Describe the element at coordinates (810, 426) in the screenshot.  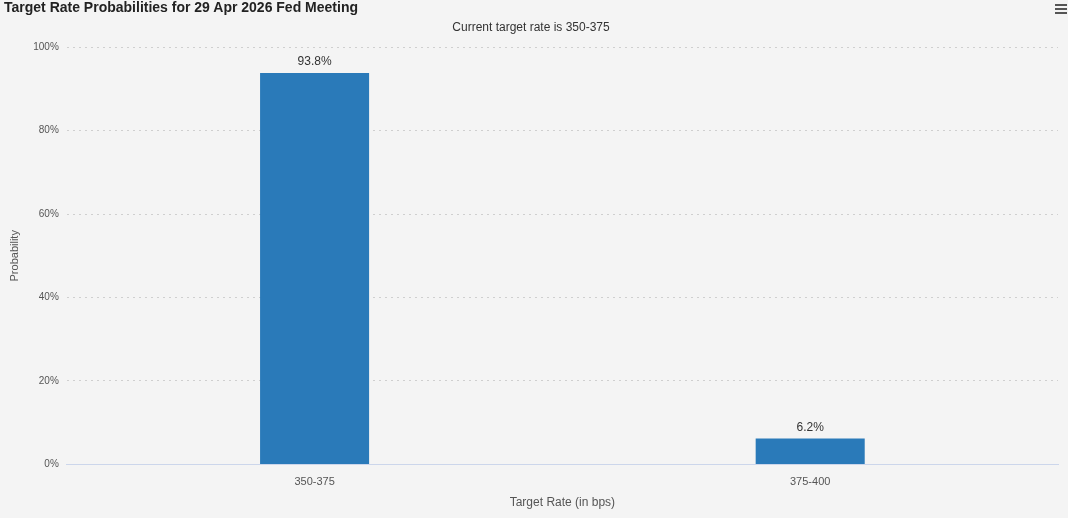
I see `text: 6.2%` at that location.